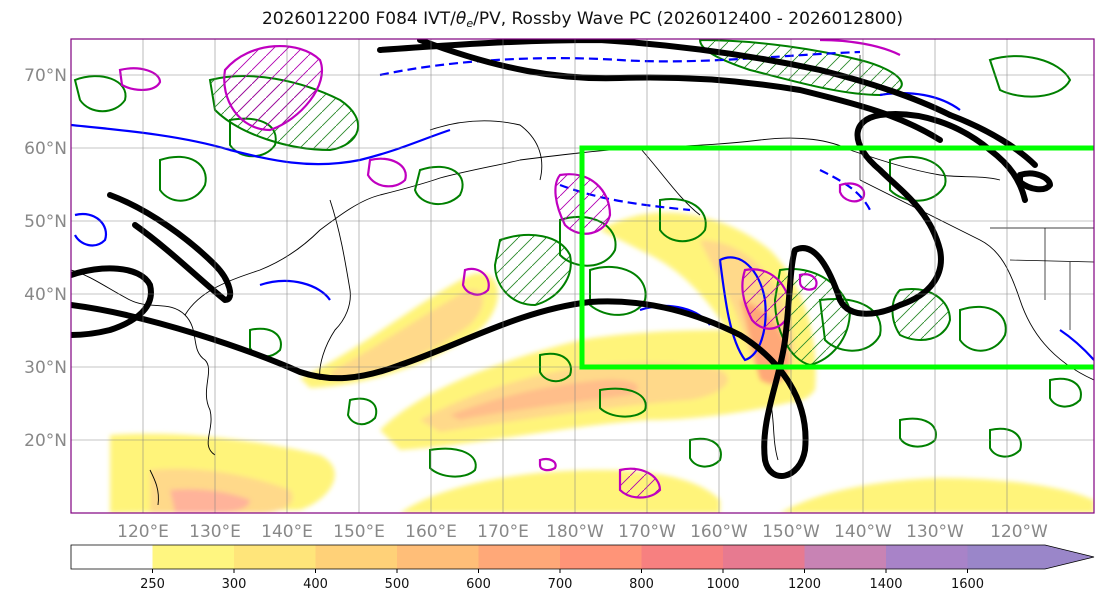 The width and height of the screenshot is (1105, 606). I want to click on colorbar-extension, so click(1030, 557).